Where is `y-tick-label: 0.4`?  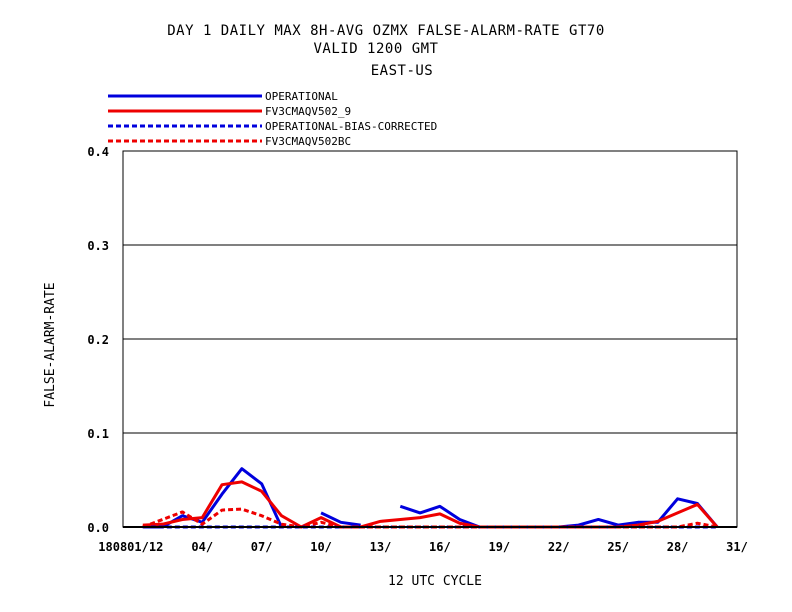 y-tick-label: 0.4 is located at coordinates (98, 152).